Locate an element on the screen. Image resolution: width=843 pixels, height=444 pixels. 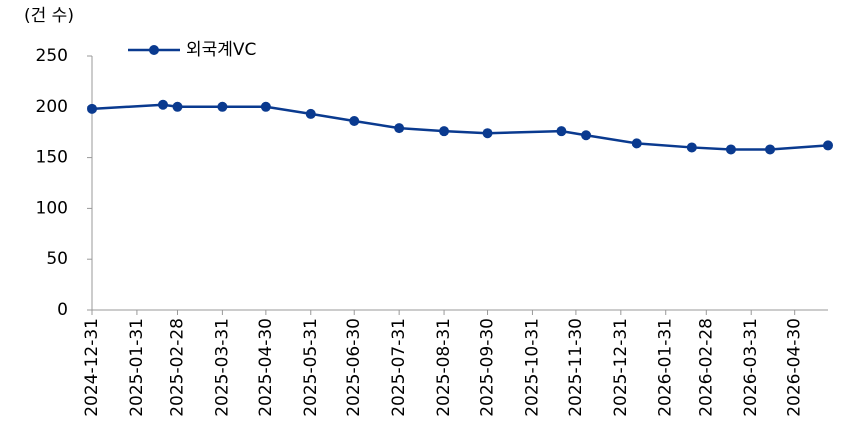
y-tick-label: 50 is located at coordinates (57, 259).